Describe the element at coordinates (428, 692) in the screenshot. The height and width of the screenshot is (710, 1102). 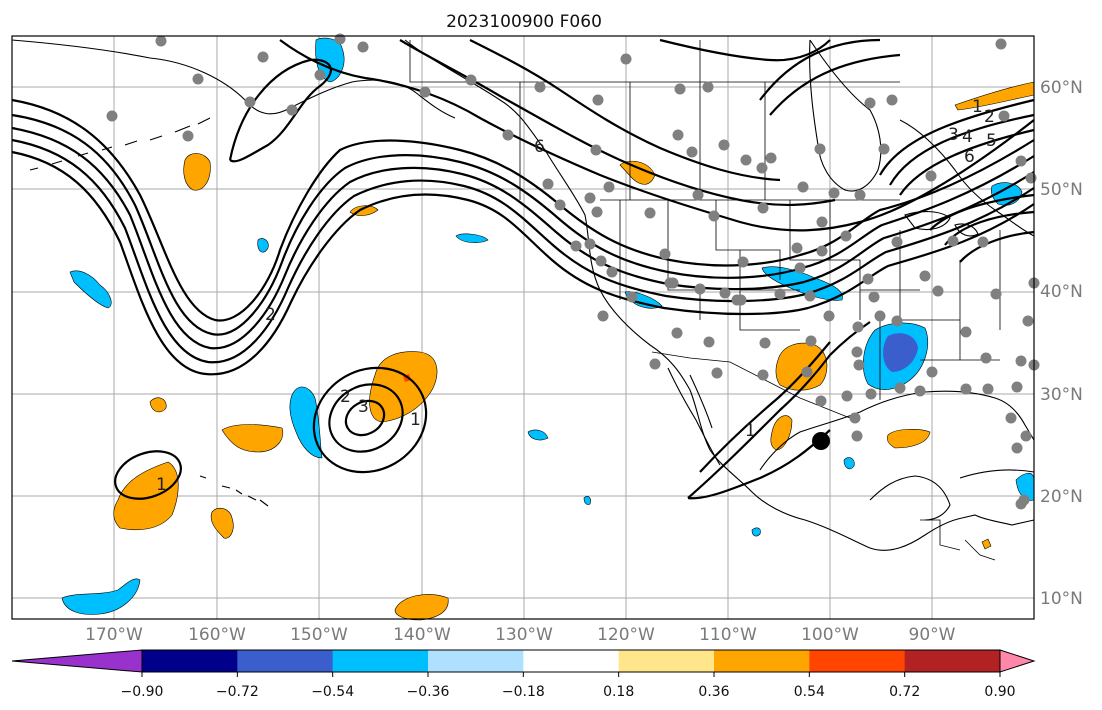
I see `colorbar-tick-label: −0.36` at that location.